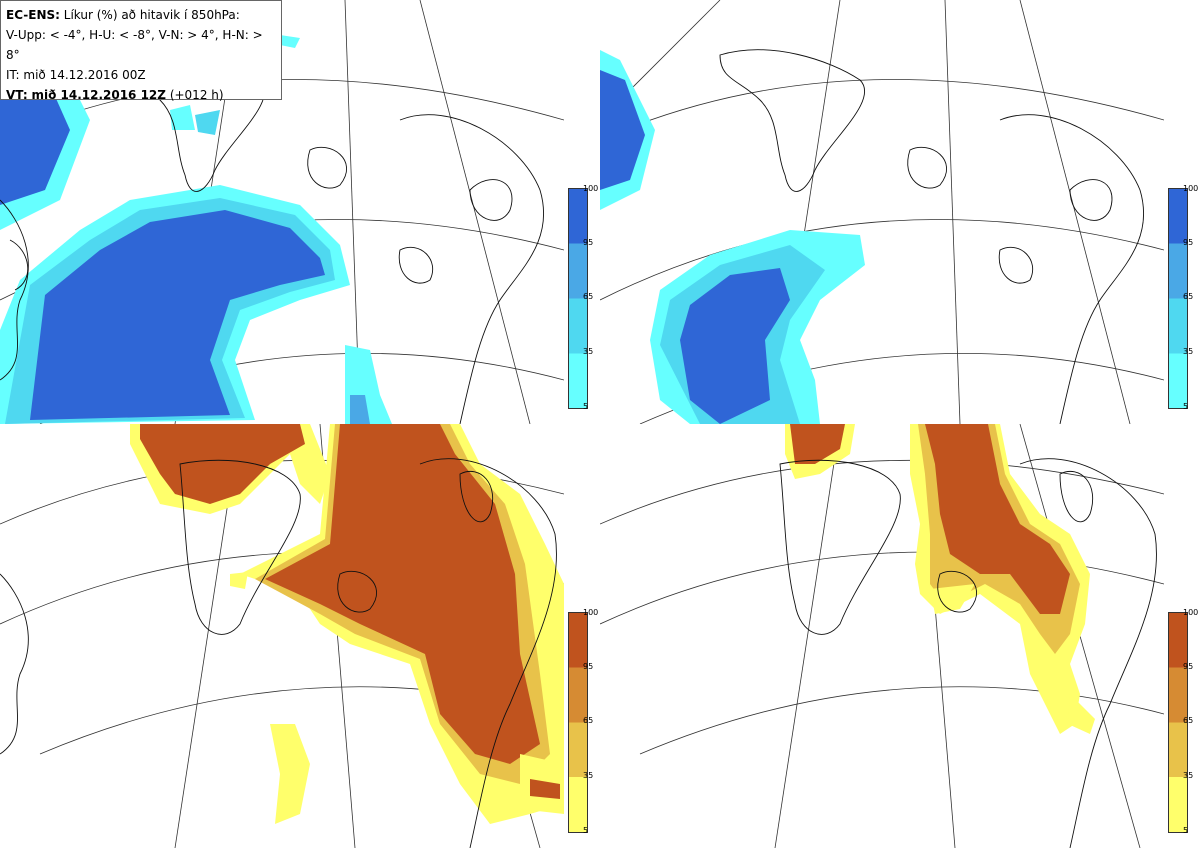 The image size is (1200, 848). What do you see at coordinates (586, 406) in the screenshot?
I see `tick-5: 5` at bounding box center [586, 406].